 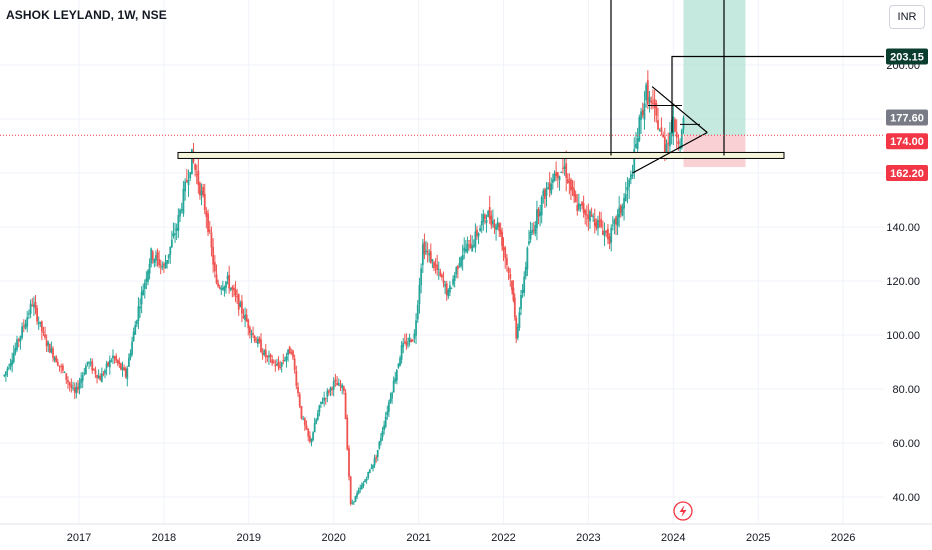 I want to click on resistance-zone, so click(x=481, y=155).